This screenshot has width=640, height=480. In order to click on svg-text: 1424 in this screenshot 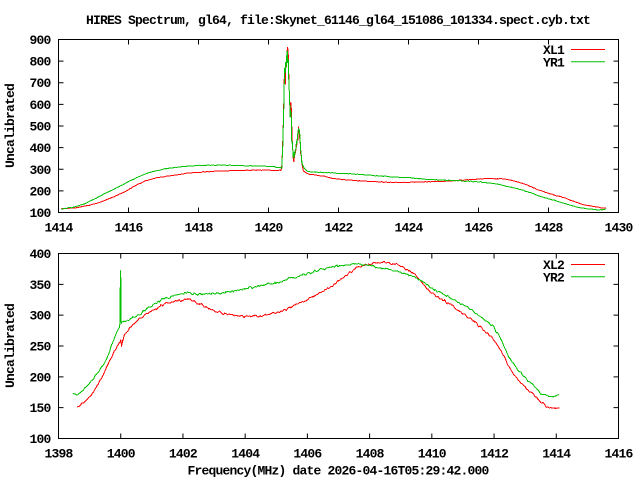, I will do `click(408, 228)`.